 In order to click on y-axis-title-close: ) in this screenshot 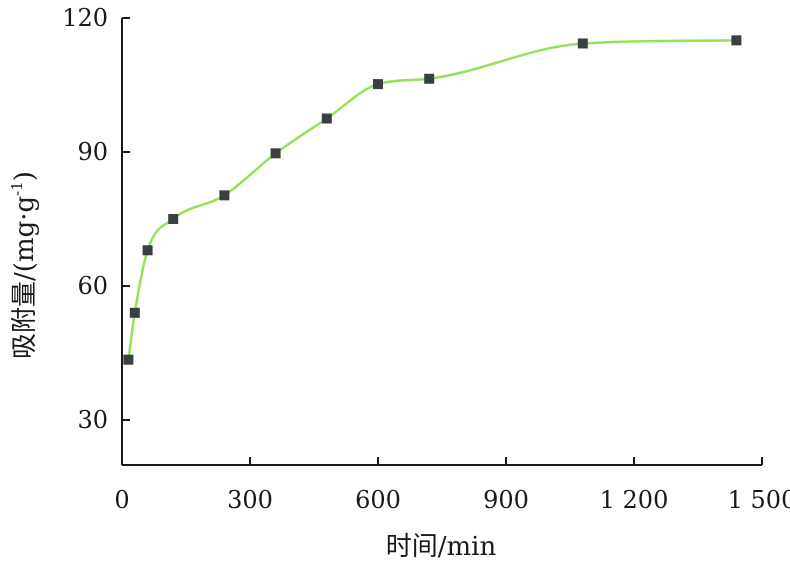, I will do `click(25, 176)`.